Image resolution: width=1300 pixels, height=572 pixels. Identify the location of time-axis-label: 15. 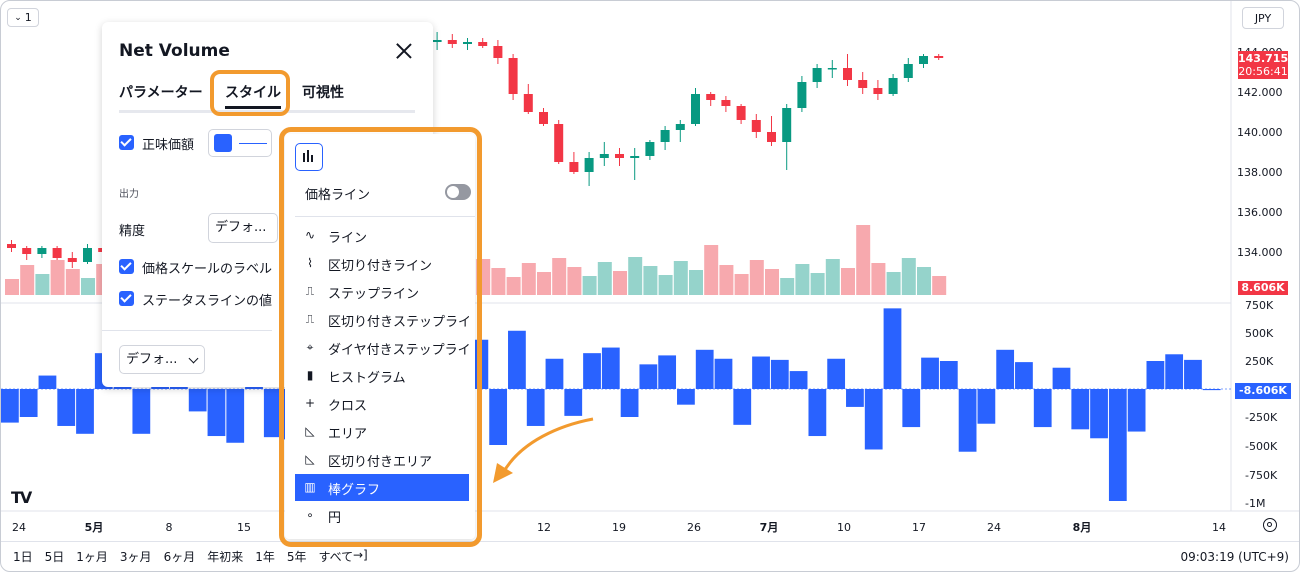
(244, 527).